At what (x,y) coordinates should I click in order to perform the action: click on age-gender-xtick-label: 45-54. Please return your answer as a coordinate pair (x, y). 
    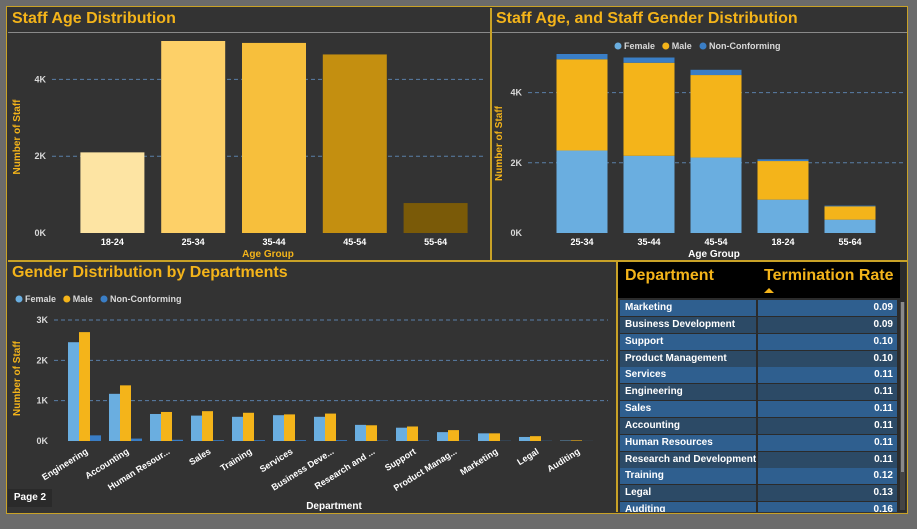
    Looking at the image, I should click on (715, 242).